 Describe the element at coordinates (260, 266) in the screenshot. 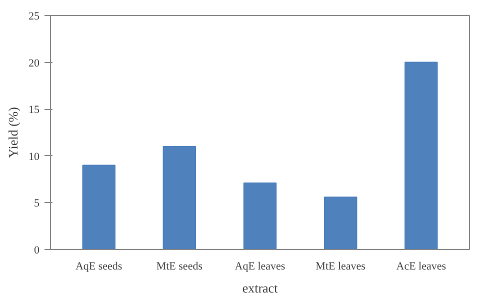

I see `x-tick-label: AqE leaves` at that location.